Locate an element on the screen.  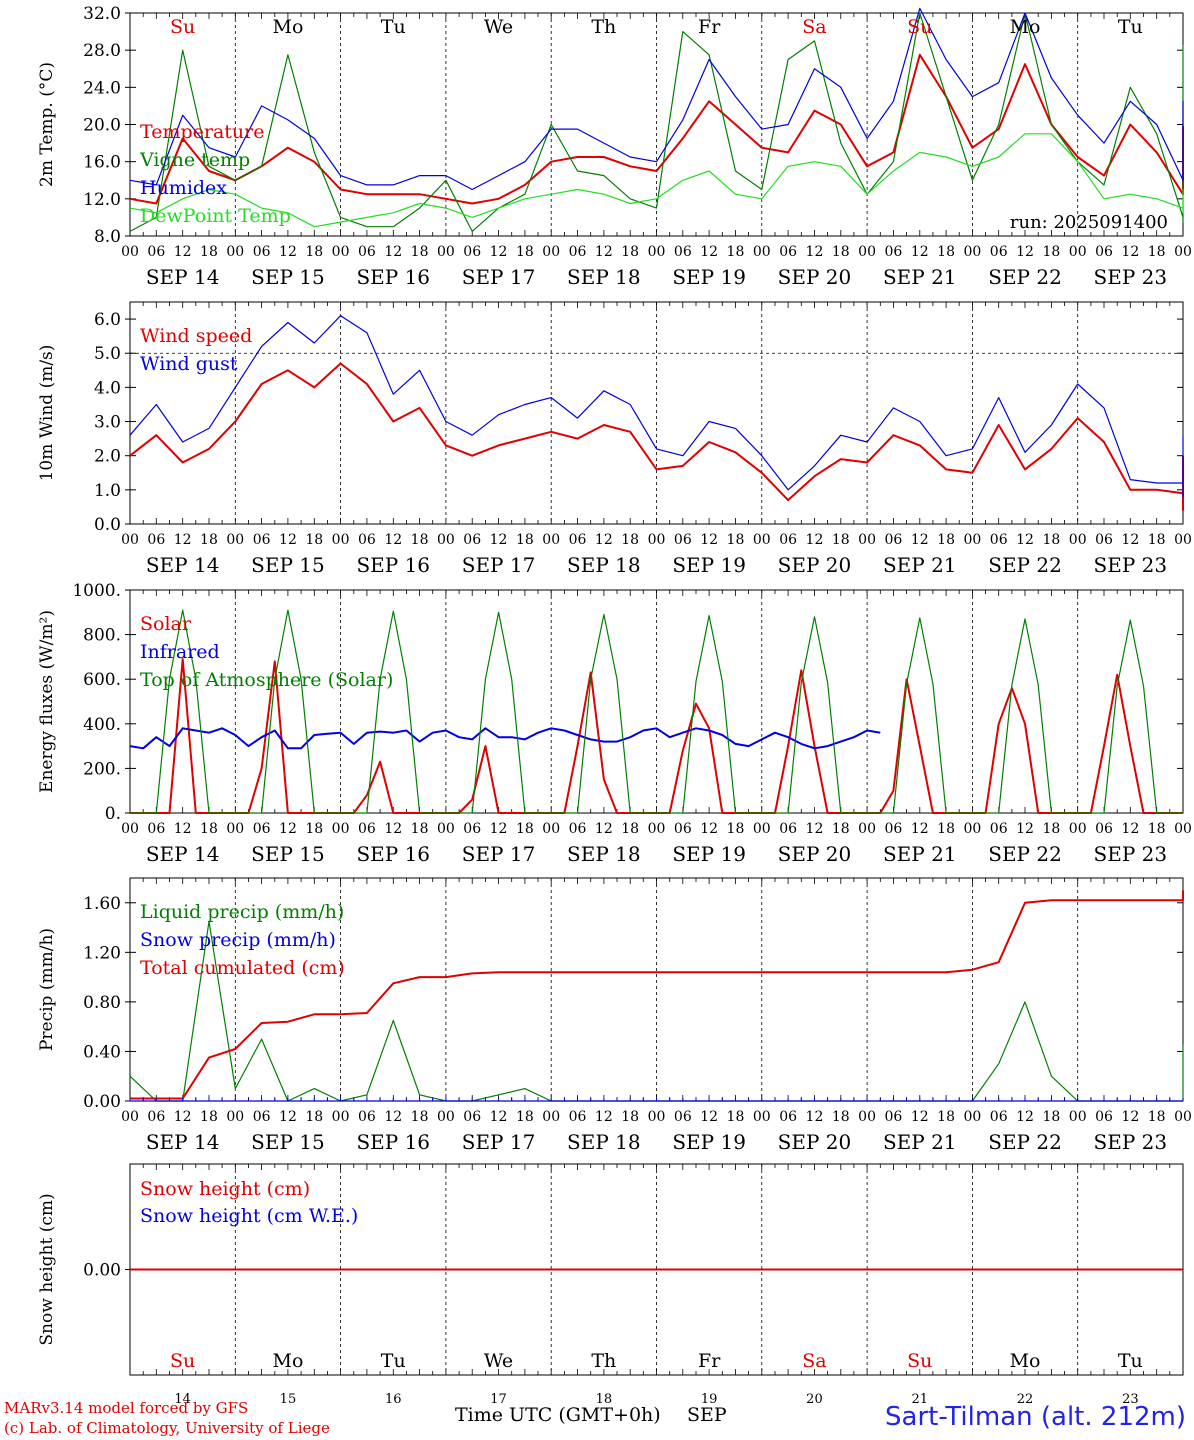
y-tick-label: 5.0 is located at coordinates (107, 354).